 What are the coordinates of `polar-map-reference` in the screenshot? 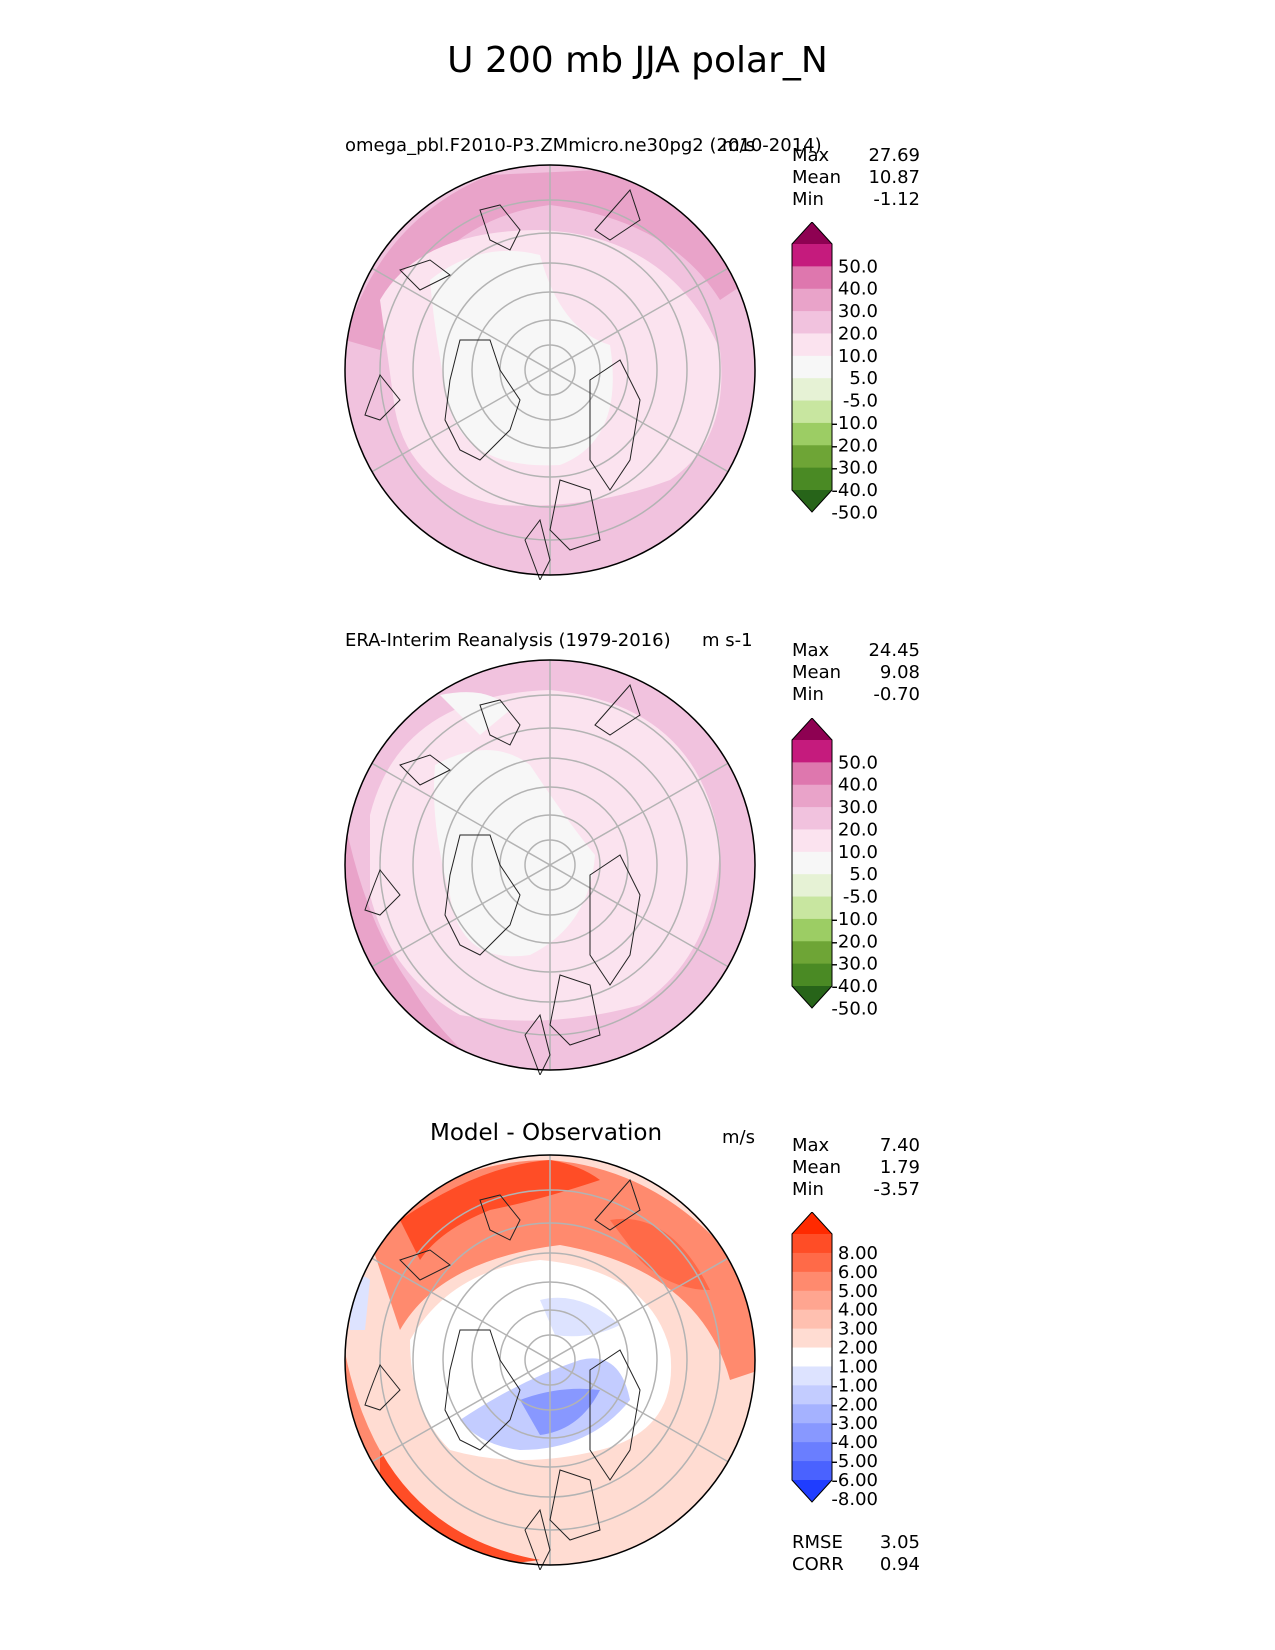 It's located at (550, 867).